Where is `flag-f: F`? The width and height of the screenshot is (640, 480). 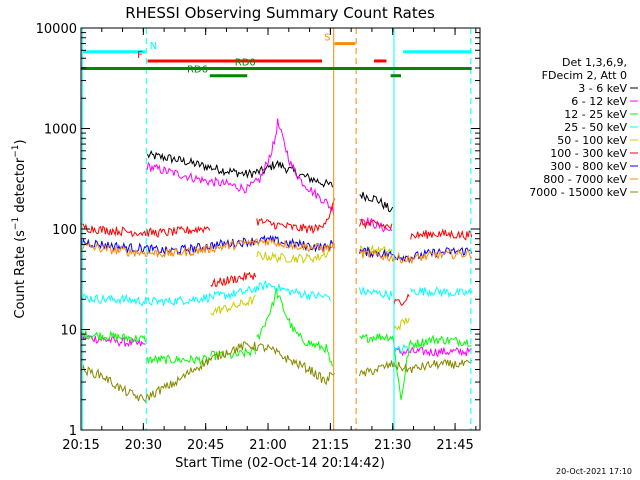
flag-f: F is located at coordinates (262, 56).